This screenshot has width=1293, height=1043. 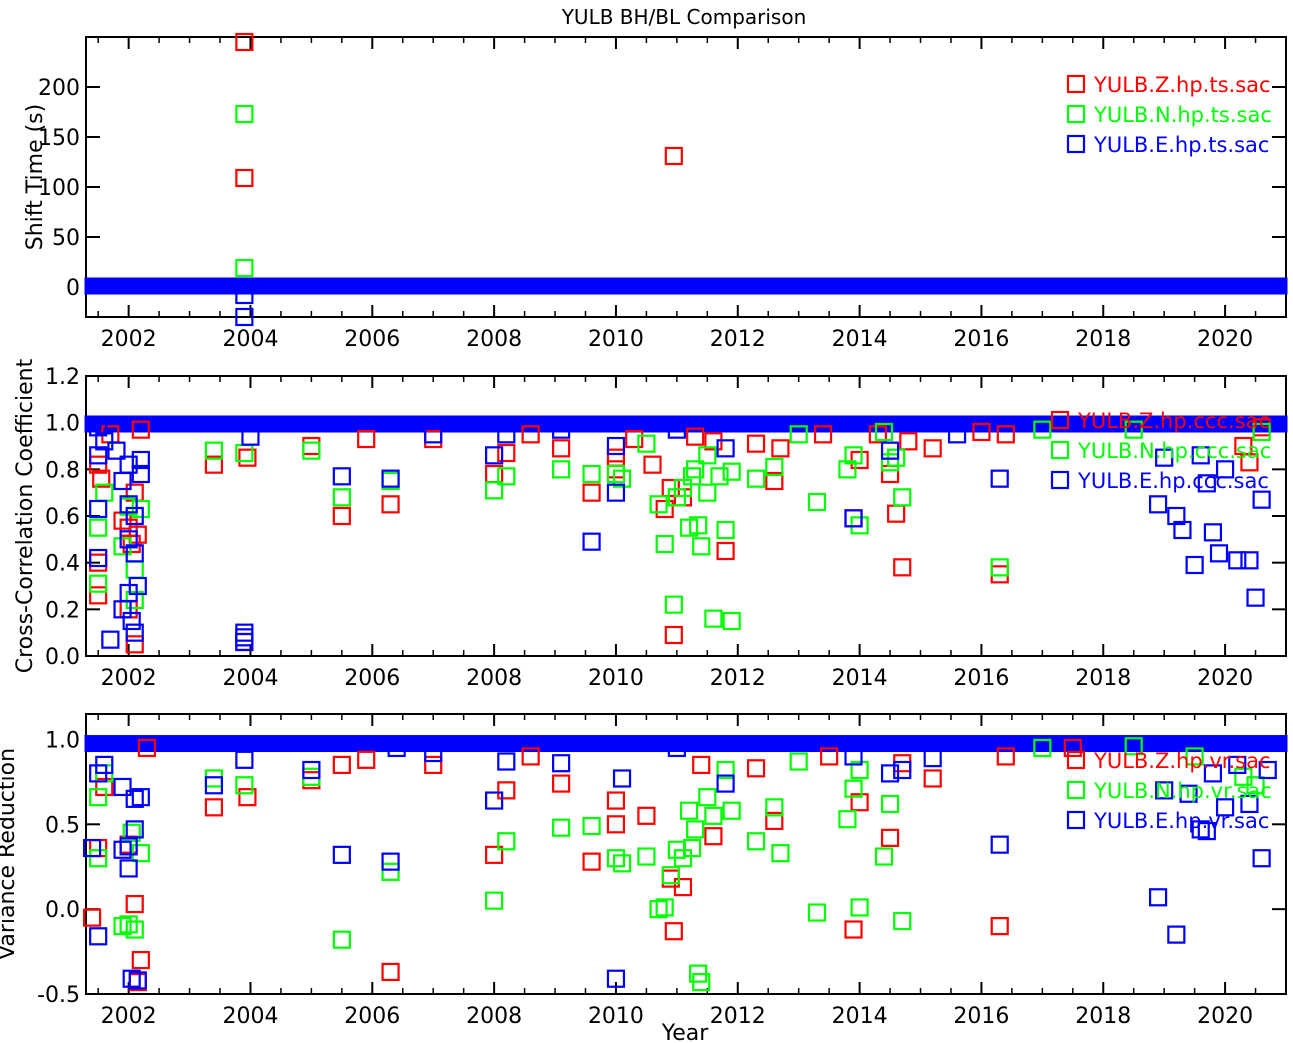 What do you see at coordinates (1182, 761) in the screenshot?
I see `legend-label: YULB.Z.hp.vr.sac` at bounding box center [1182, 761].